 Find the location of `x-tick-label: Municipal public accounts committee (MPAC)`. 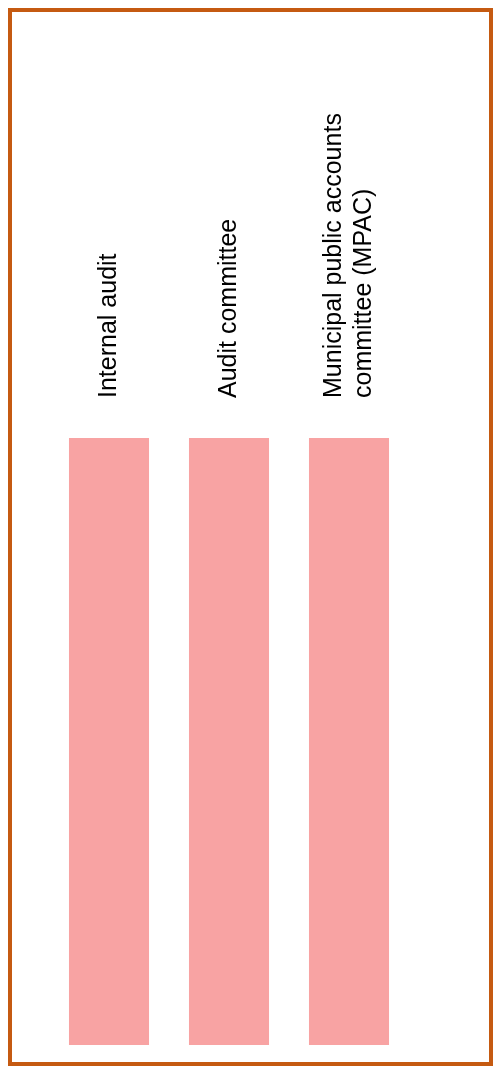

x-tick-label: Municipal public accounts committee (MPAC) is located at coordinates (346, 255).